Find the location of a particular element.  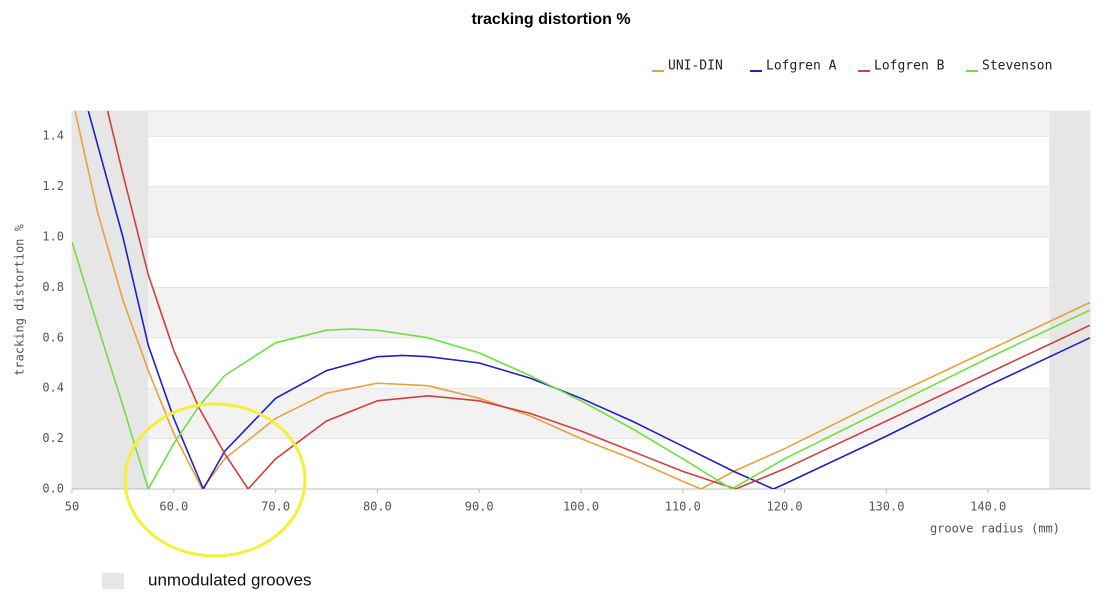

y-tick-label: 1.2 is located at coordinates (53, 186).